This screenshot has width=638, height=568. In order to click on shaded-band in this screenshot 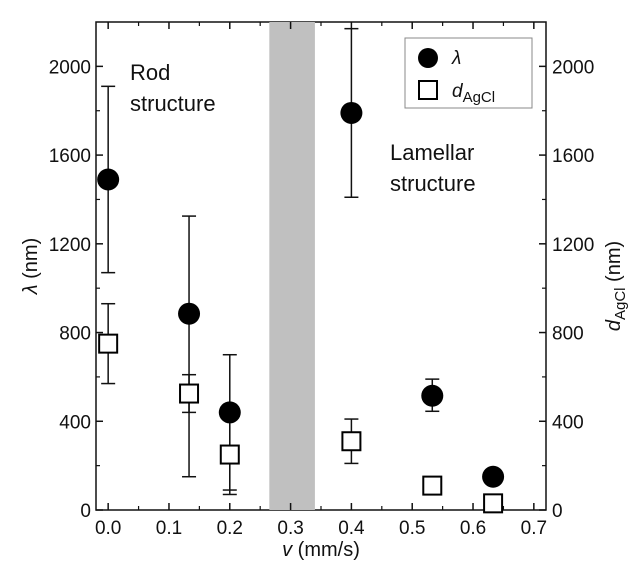, I will do `click(292, 266)`.